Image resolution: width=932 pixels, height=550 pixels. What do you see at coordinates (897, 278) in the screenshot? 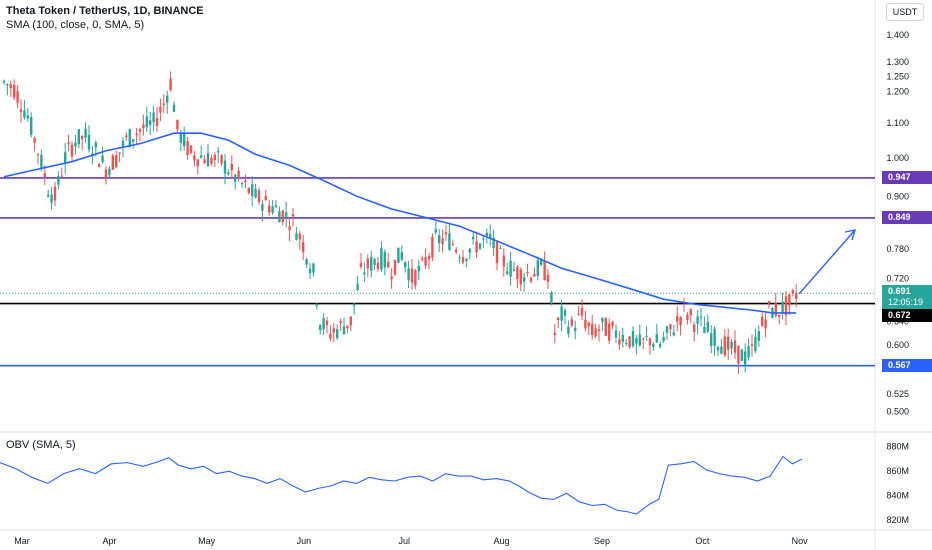
I see `price-tick-label: 0.720` at bounding box center [897, 278].